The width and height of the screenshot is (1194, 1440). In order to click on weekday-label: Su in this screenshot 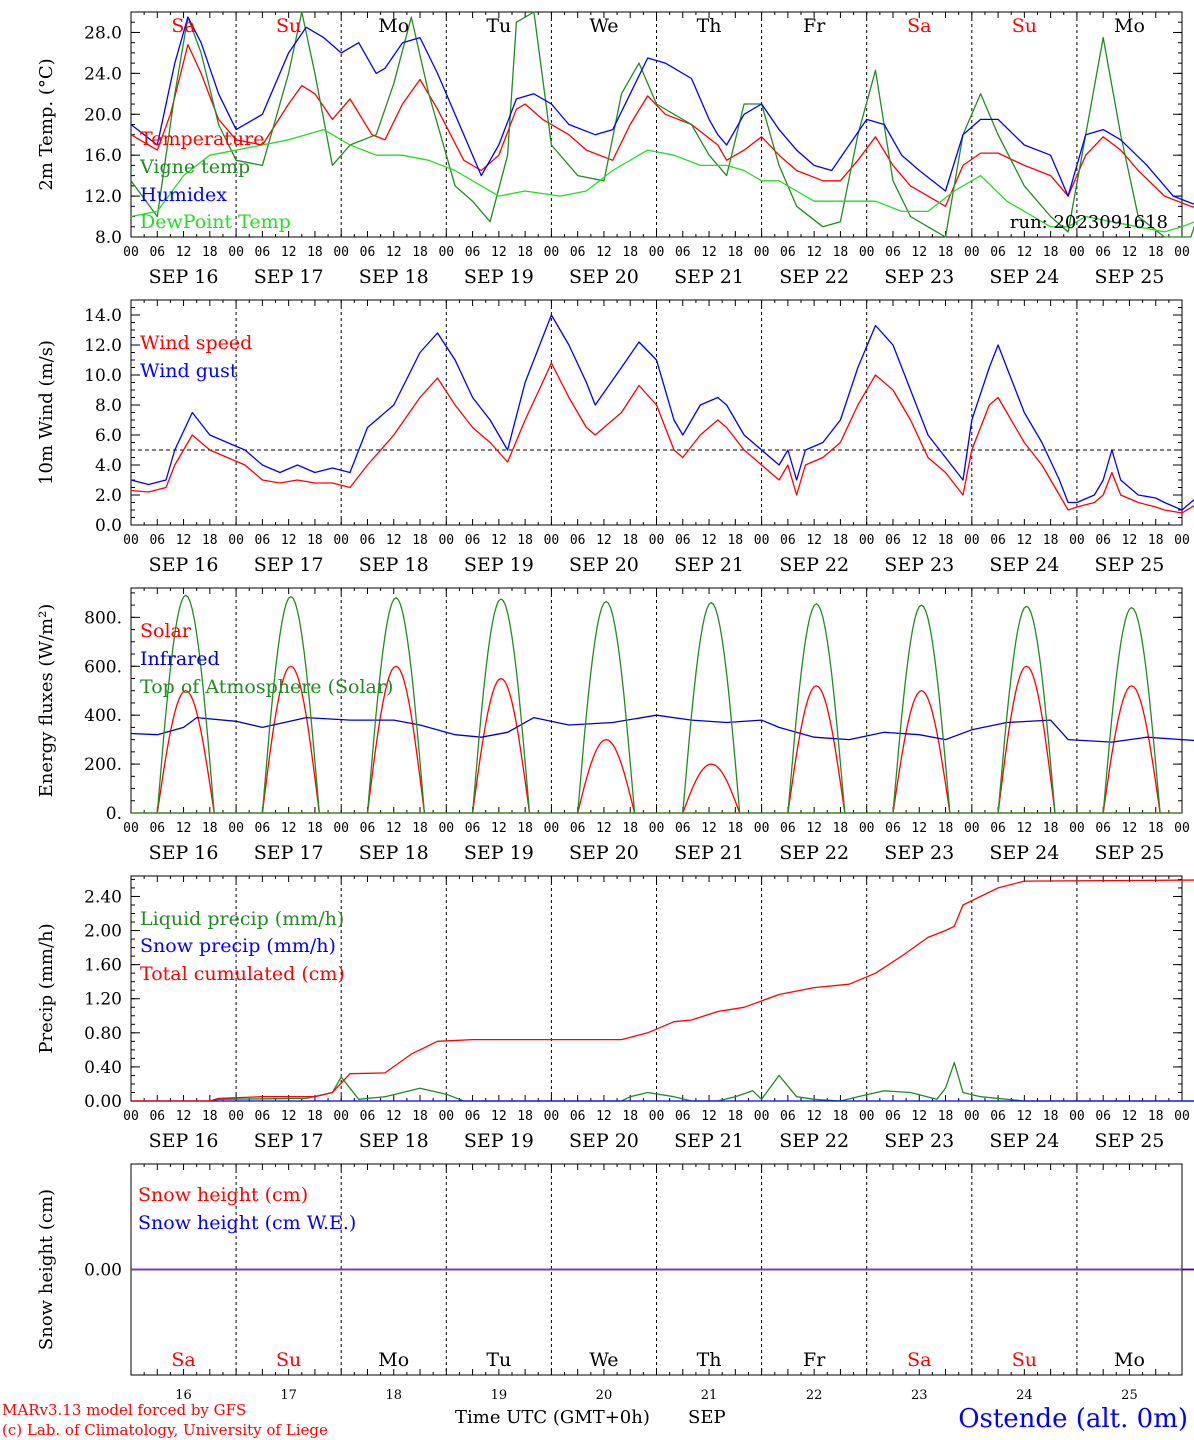, I will do `click(288, 1360)`.